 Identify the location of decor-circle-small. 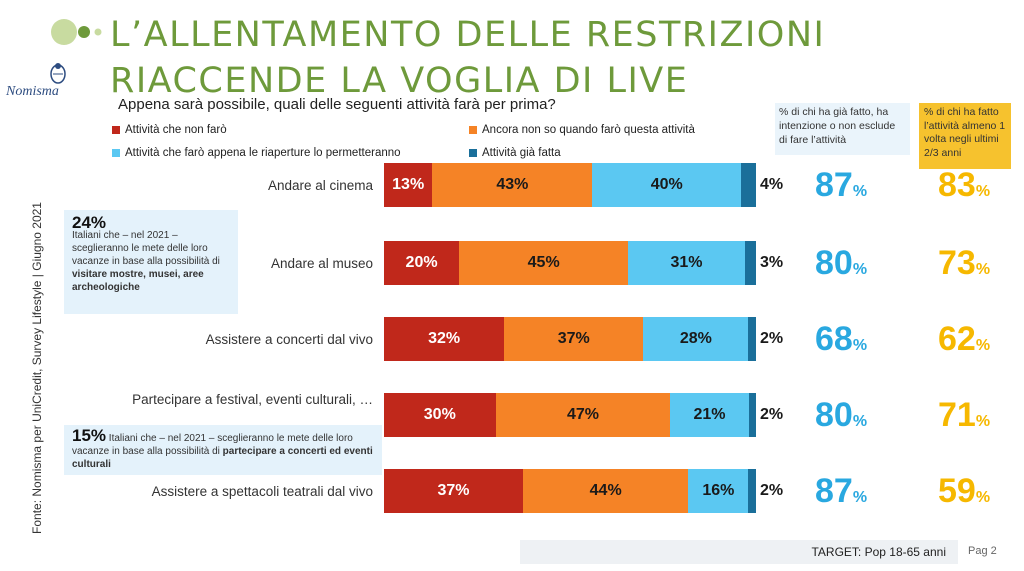
(98, 32).